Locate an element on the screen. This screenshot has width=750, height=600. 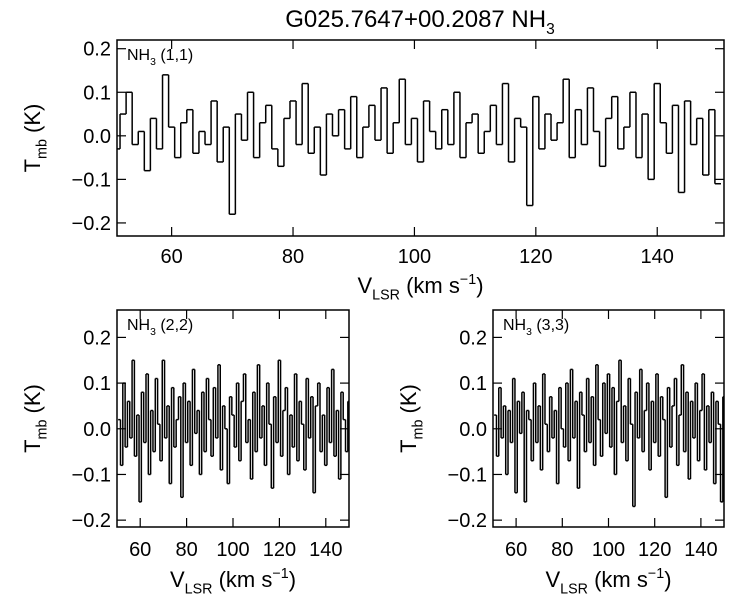
chart-title-part: G025.7647+00.2087 NH is located at coordinates (415, 19).